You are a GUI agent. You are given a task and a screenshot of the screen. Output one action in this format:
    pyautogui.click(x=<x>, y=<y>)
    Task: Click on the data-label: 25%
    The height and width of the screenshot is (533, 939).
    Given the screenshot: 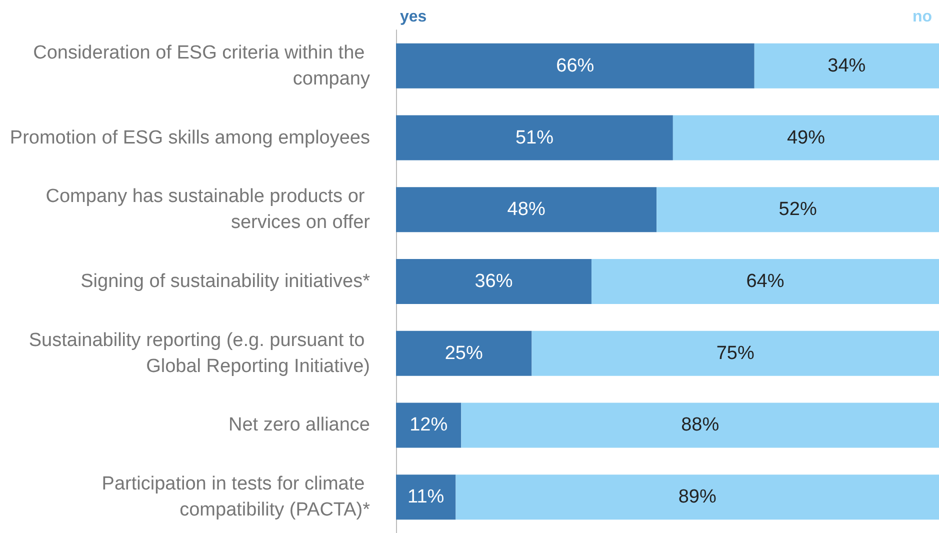 What is the action you would take?
    pyautogui.click(x=463, y=353)
    